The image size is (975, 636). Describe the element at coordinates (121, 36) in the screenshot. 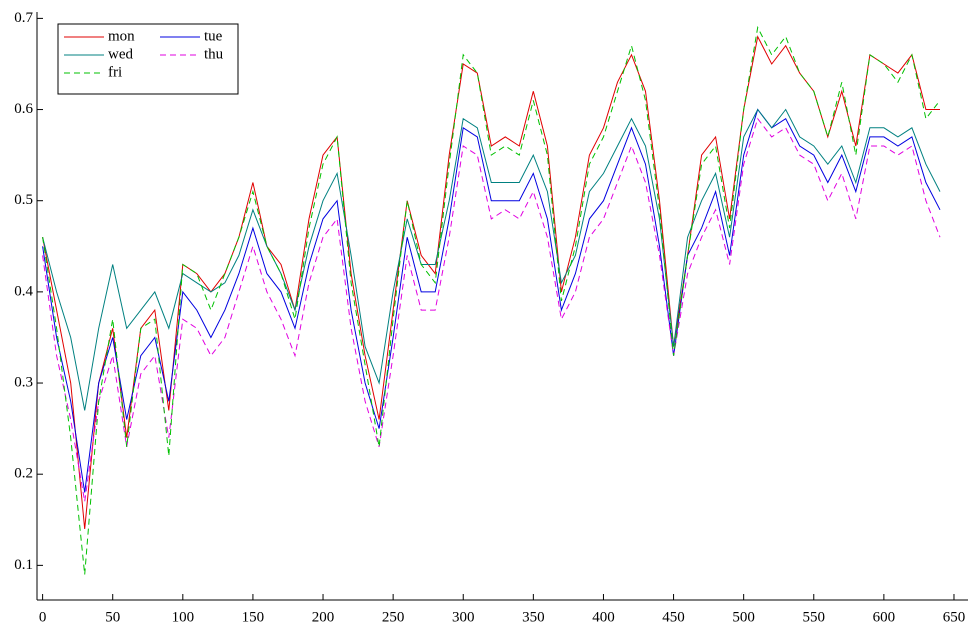

I see `legend-label: mon` at that location.